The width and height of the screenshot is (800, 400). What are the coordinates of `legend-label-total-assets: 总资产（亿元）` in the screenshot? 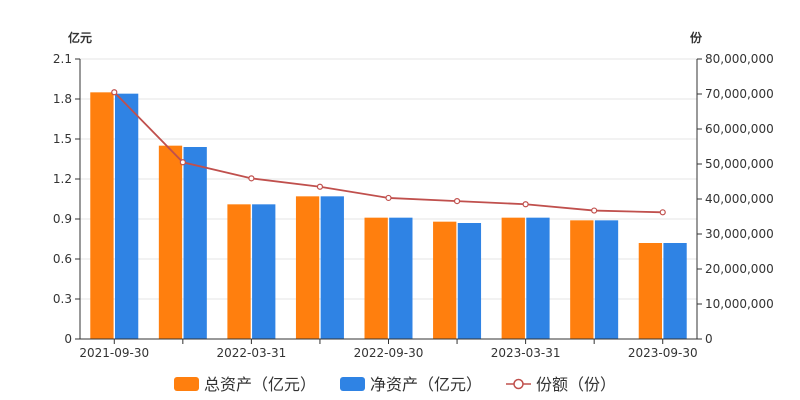 It's located at (260, 384).